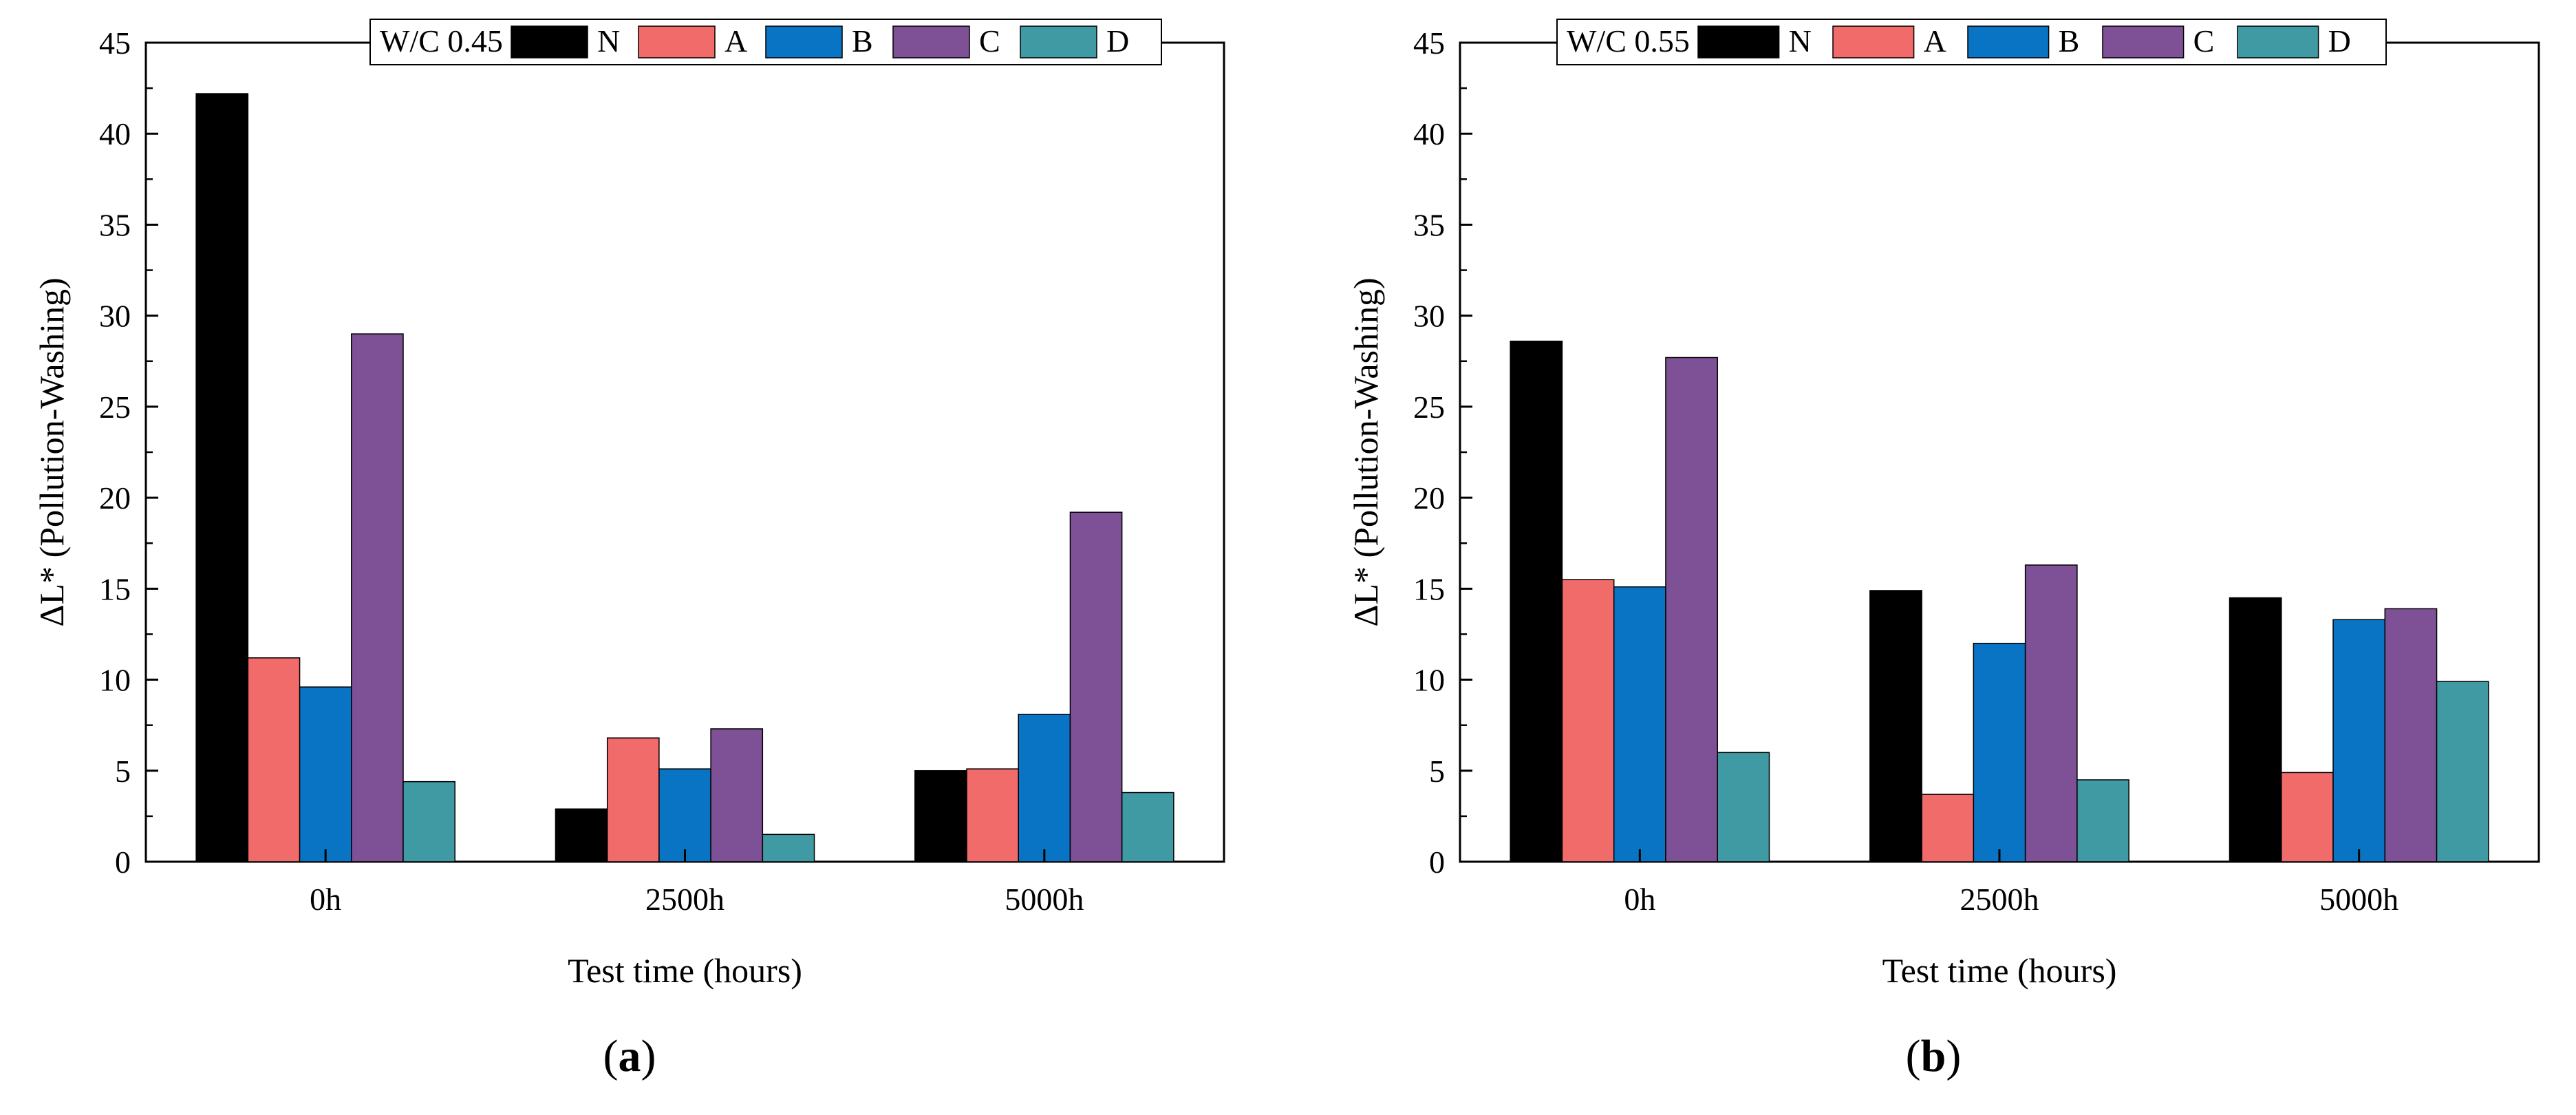  I want to click on legend-title: W/C 0.55, so click(1629, 41).